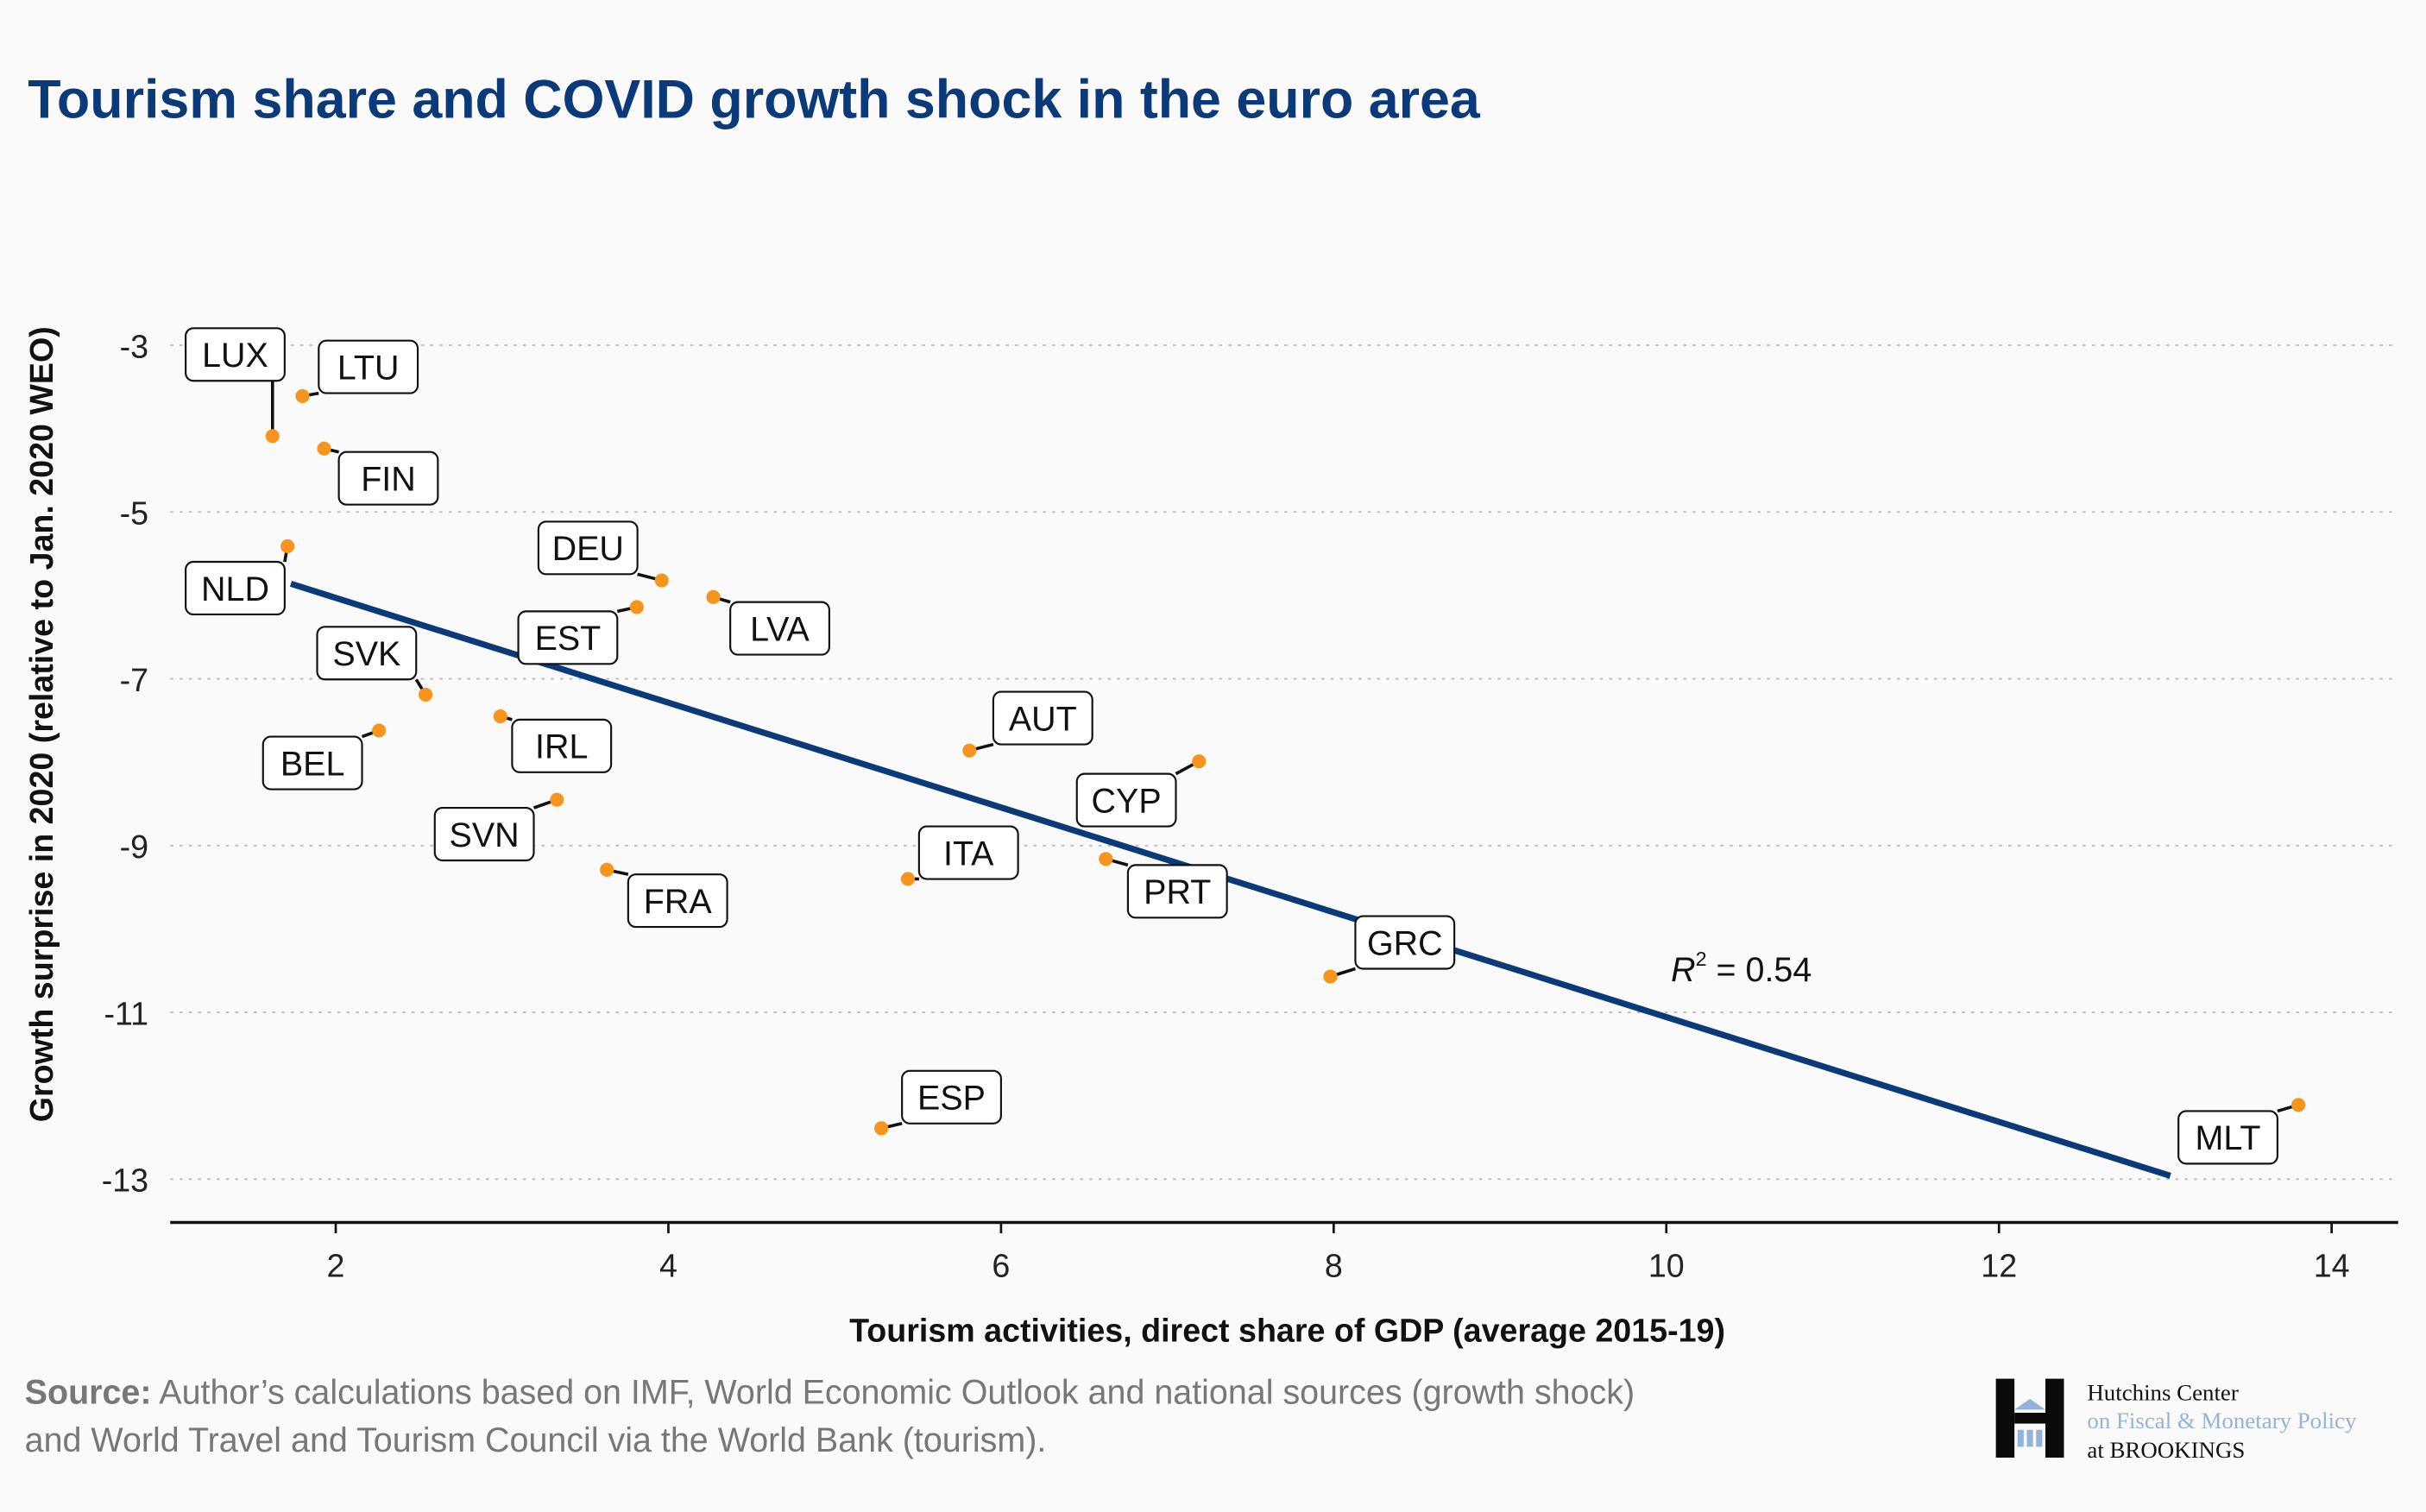  I want to click on point-label: PRT, so click(1177, 892).